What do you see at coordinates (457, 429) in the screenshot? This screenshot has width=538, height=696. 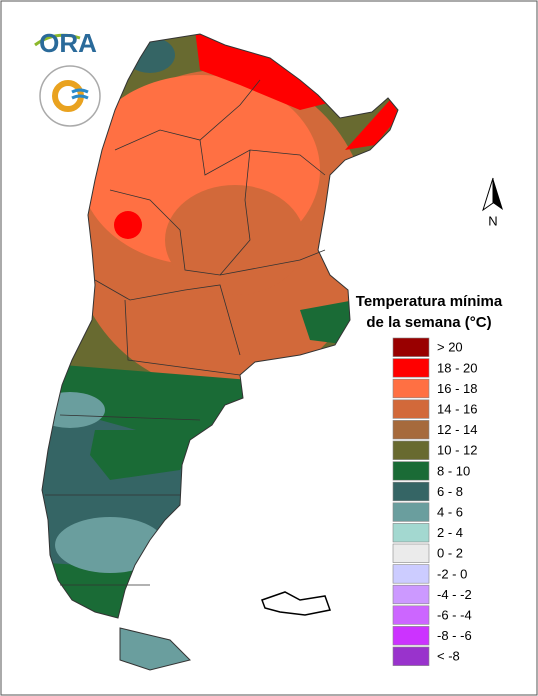 I see `legend-label: 12 - 14` at bounding box center [457, 429].